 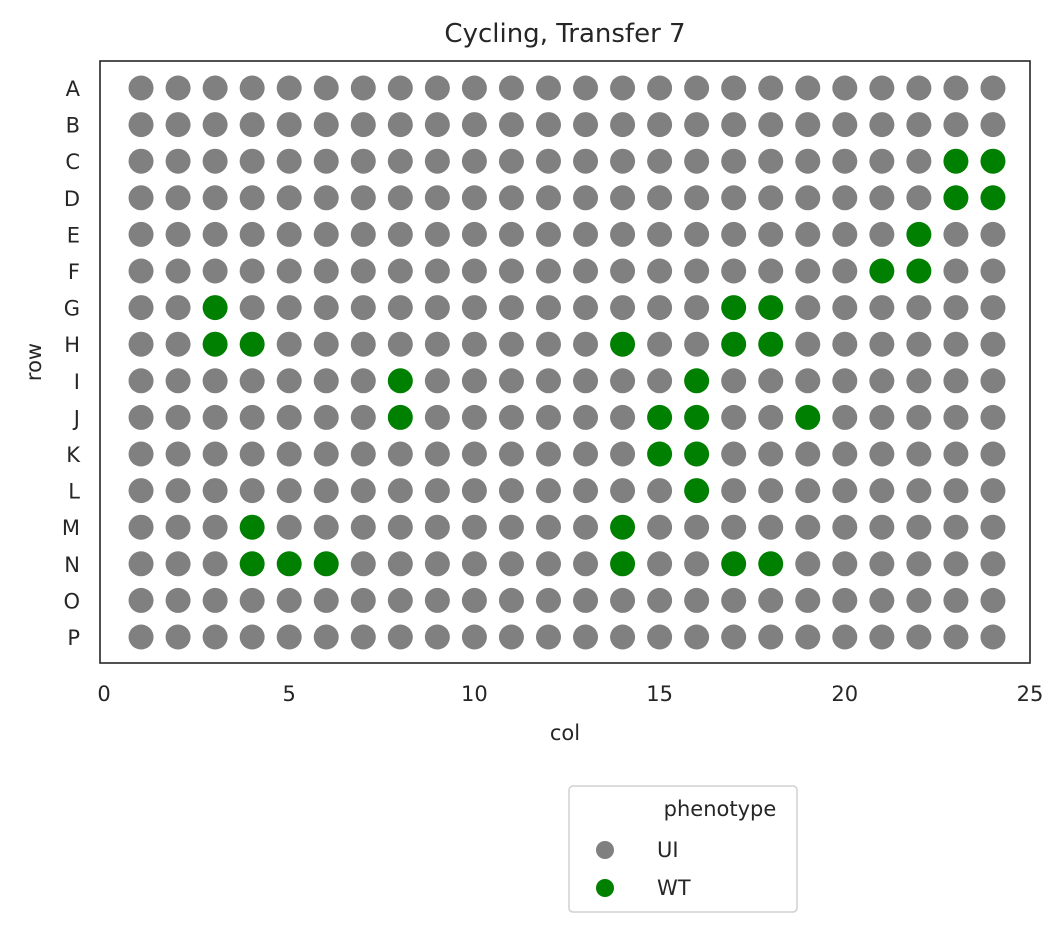 I want to click on x-tick-label-10: 10, so click(x=474, y=694).